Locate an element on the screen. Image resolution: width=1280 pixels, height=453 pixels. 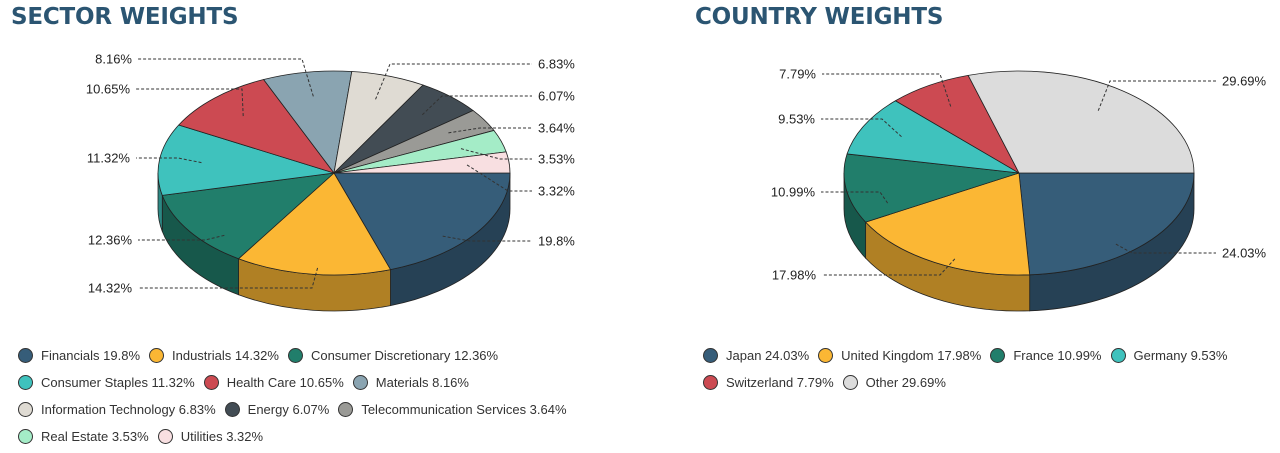
health-care-value-label: 10.65% is located at coordinates (108, 89).